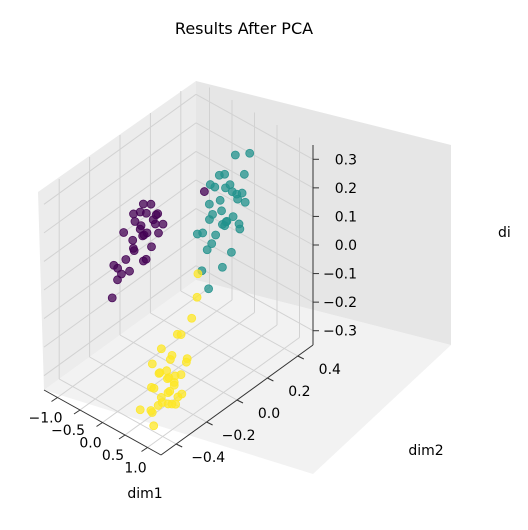 The width and height of the screenshot is (528, 530). What do you see at coordinates (269, 414) in the screenshot?
I see `y-tick-label: 0.0` at bounding box center [269, 414].